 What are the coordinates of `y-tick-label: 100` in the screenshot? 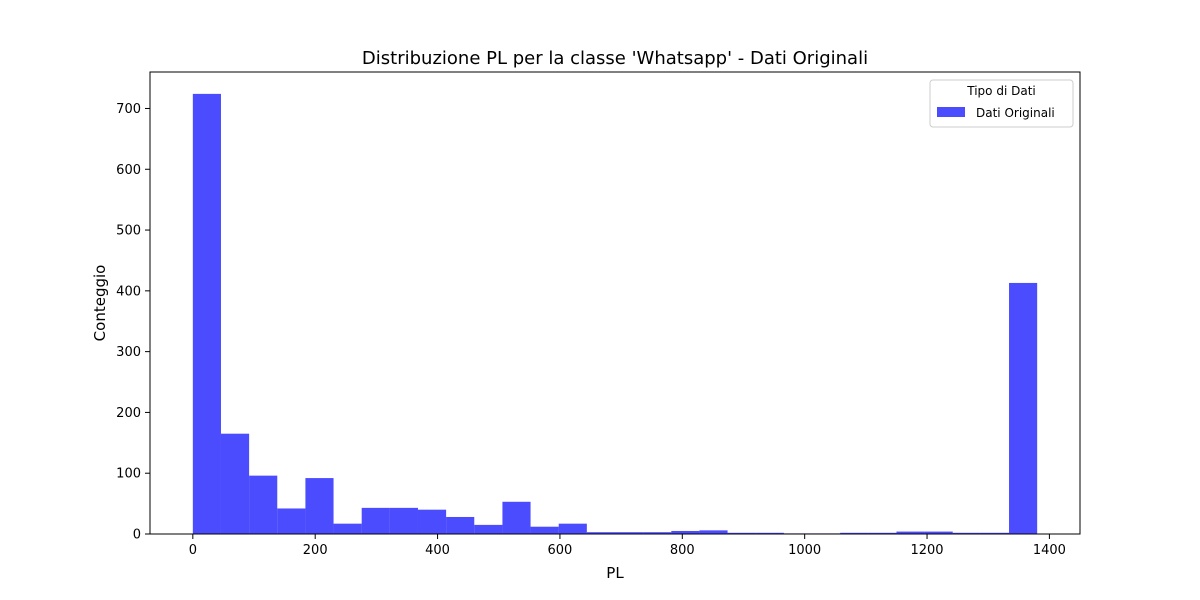 It's located at (128, 474).